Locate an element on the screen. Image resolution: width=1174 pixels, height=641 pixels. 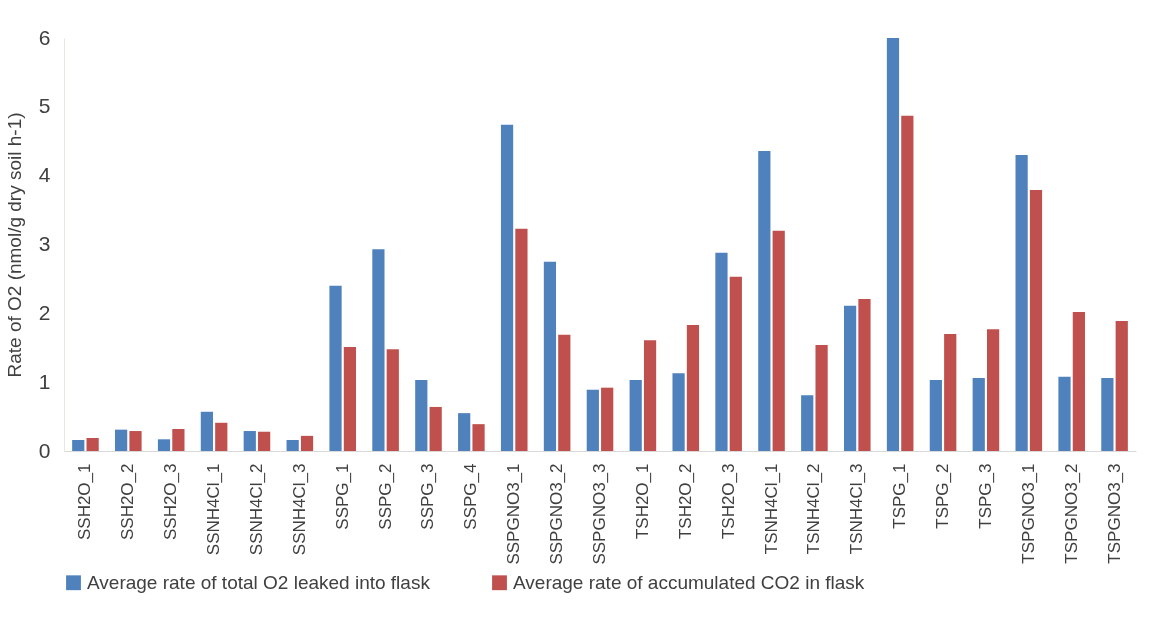
legend-label: Average rate of total O2 leaked into flask is located at coordinates (259, 582).